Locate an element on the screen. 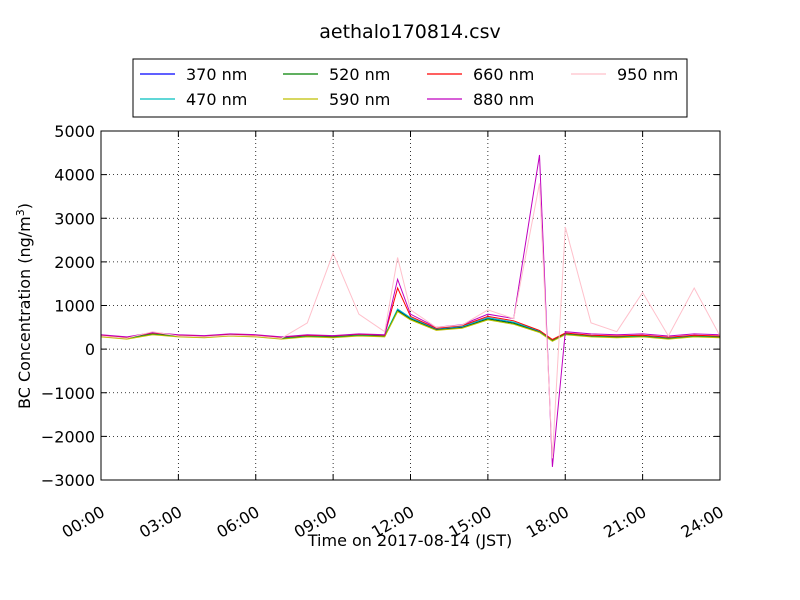 This screenshot has height=600, width=800. legend-label: 660 nm is located at coordinates (503, 74).